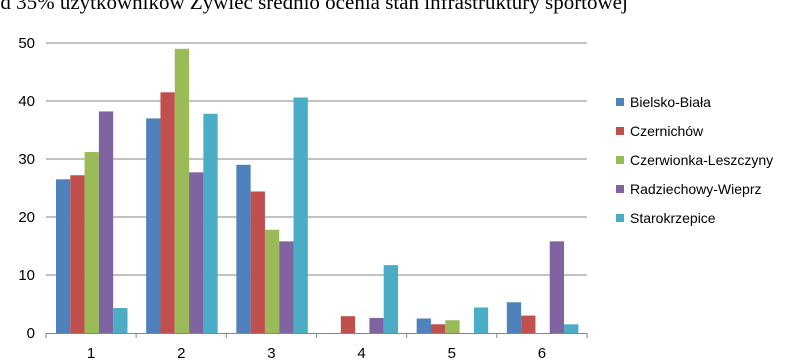 This screenshot has height=363, width=801. What do you see at coordinates (31, 333) in the screenshot?
I see `y-tick-label: 0` at bounding box center [31, 333].